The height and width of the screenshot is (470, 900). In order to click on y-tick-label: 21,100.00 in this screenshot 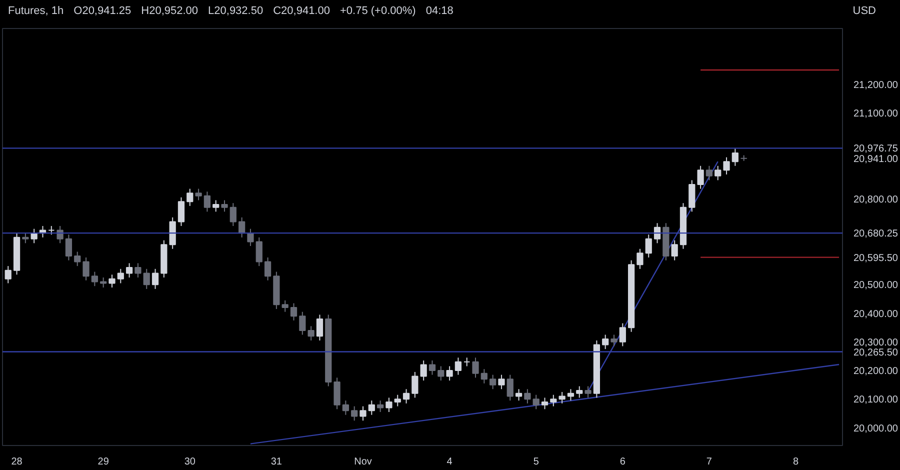, I will do `click(876, 114)`.